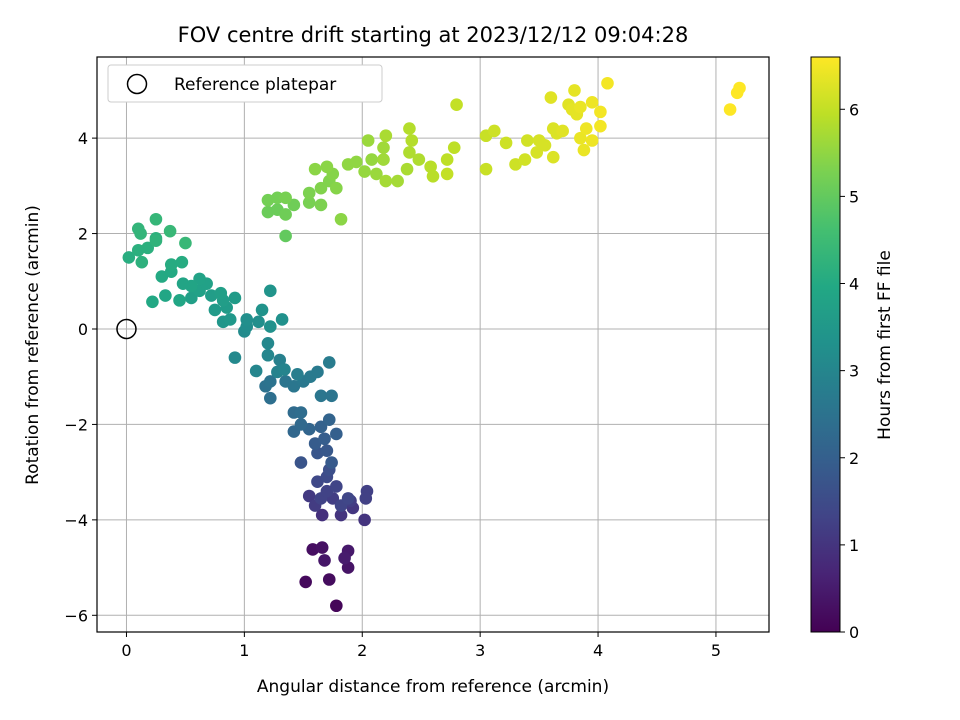  Describe the element at coordinates (885, 345) in the screenshot. I see `colorbar-label: Hours from first FF file` at that location.